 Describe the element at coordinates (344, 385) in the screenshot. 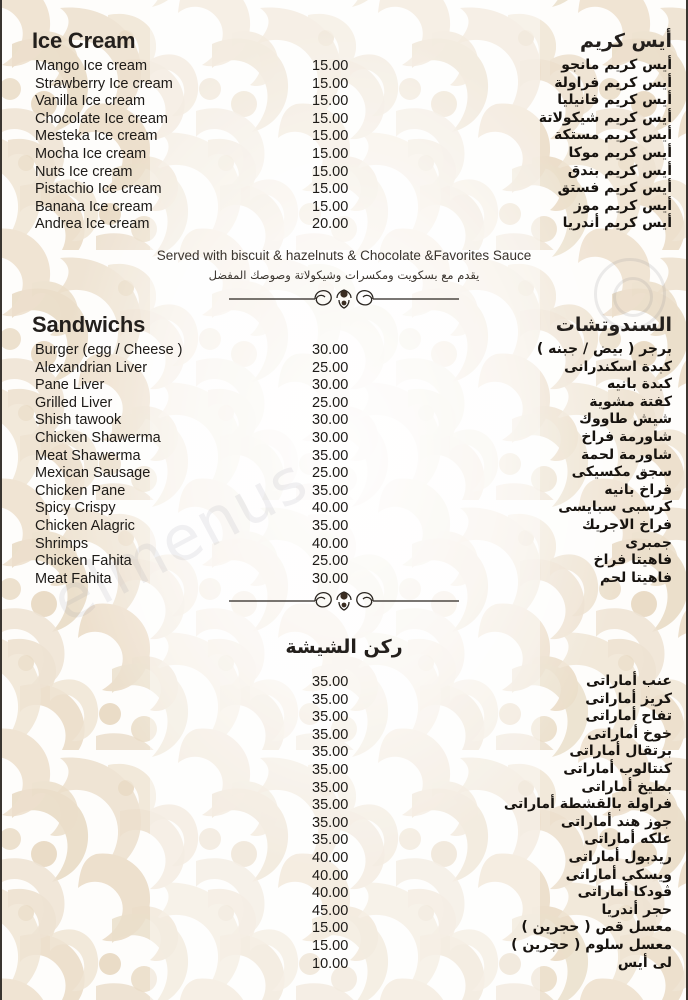

I see `menu-item-row: Pane Liver 30.00 كبدة بانيه` at that location.